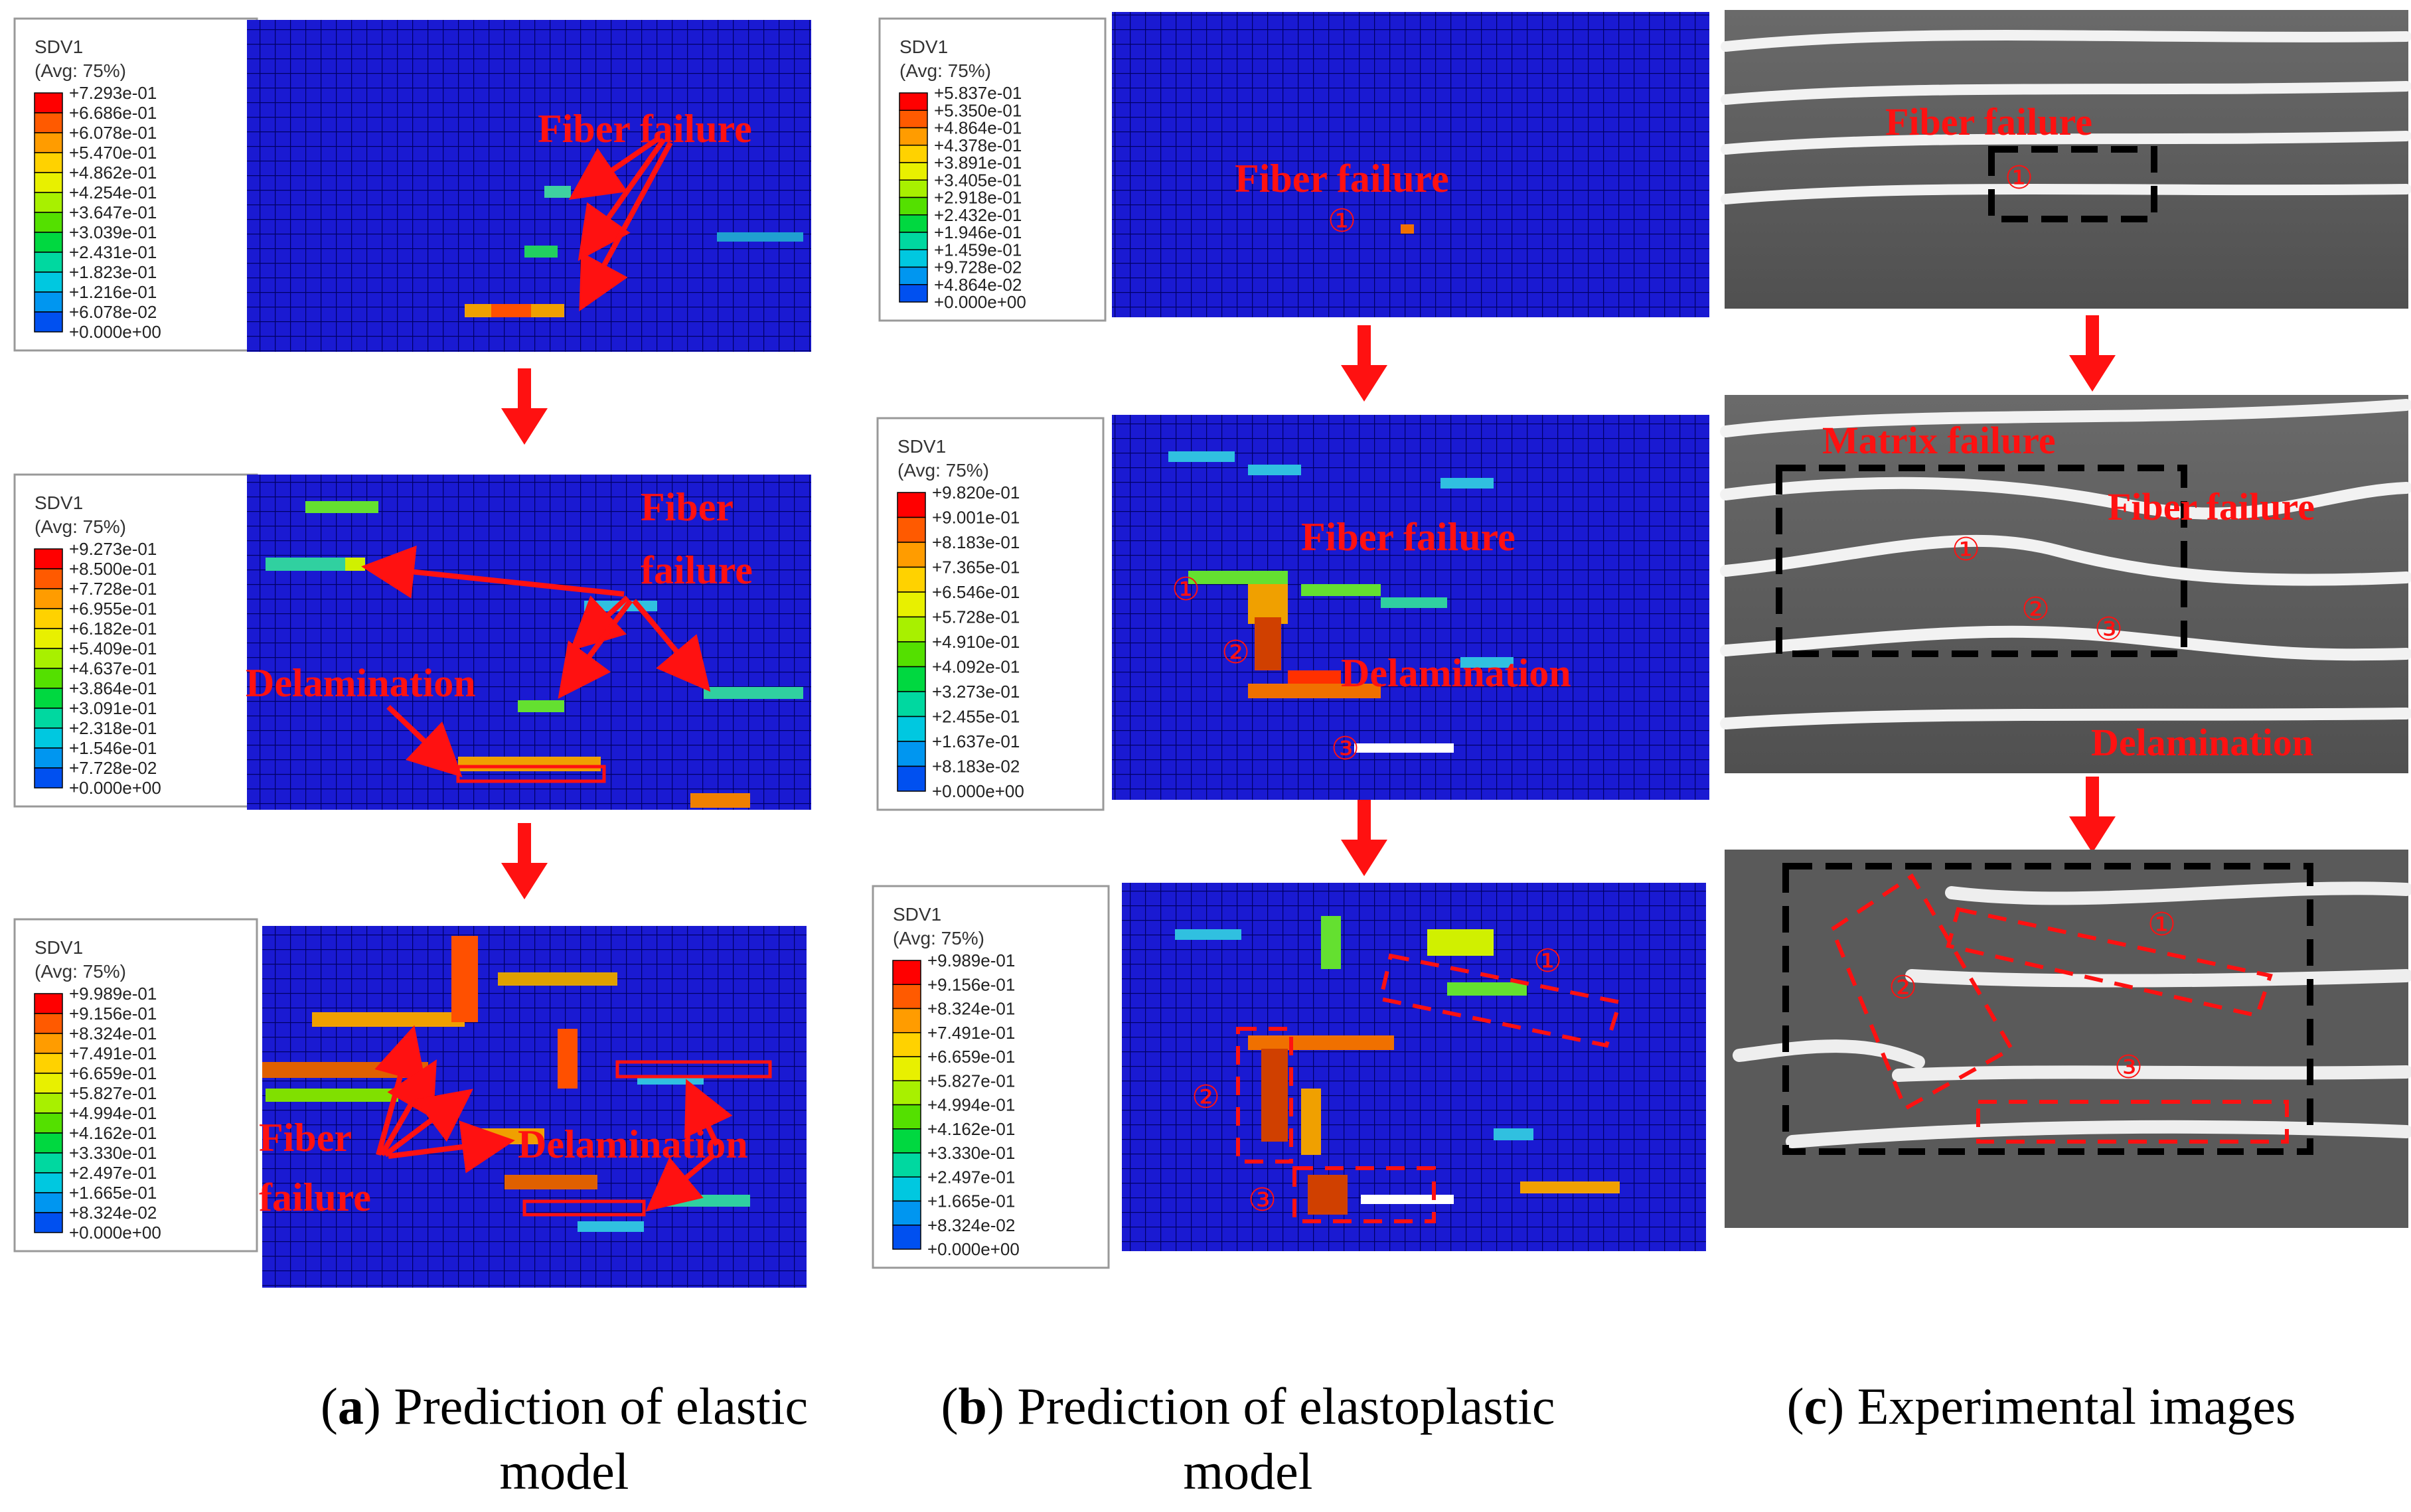 Image resolution: width=2411 pixels, height=1512 pixels. What do you see at coordinates (2059, 1008) in the screenshot?
I see `dashed-boxes-c3` at bounding box center [2059, 1008].